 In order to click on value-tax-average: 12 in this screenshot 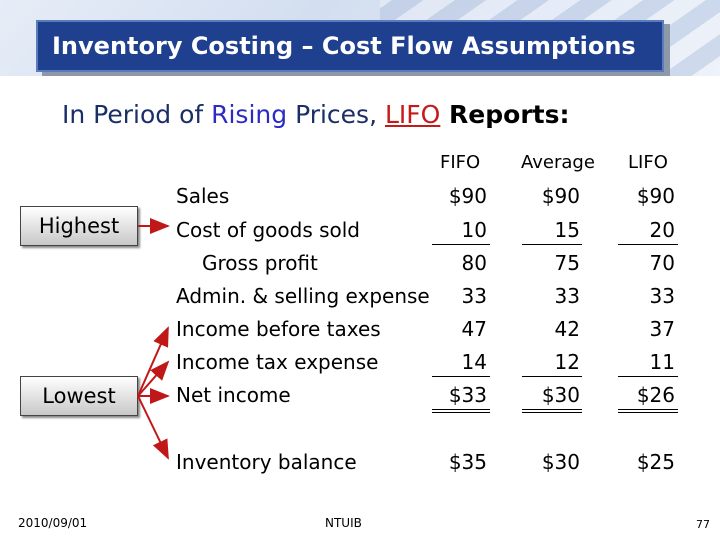, I will do `click(567, 362)`.